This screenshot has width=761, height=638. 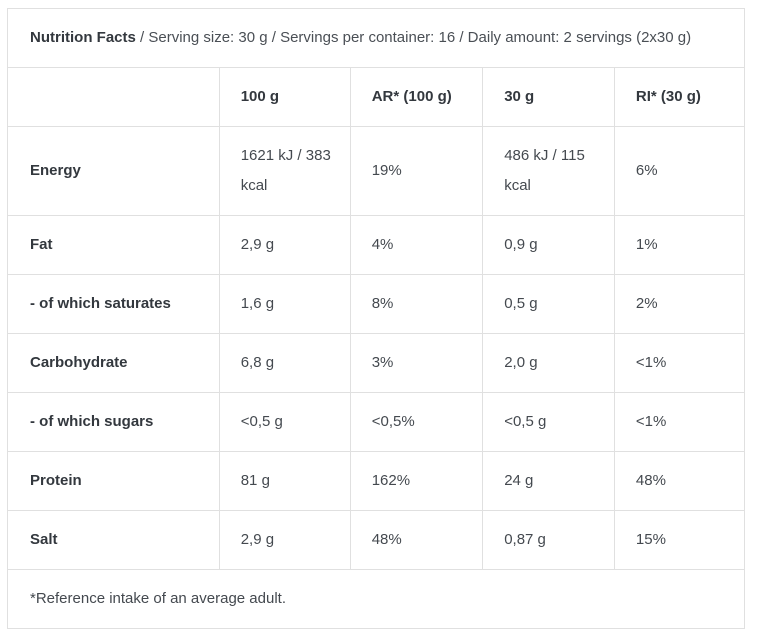 What do you see at coordinates (678, 171) in the screenshot?
I see `cell-value: 6%` at bounding box center [678, 171].